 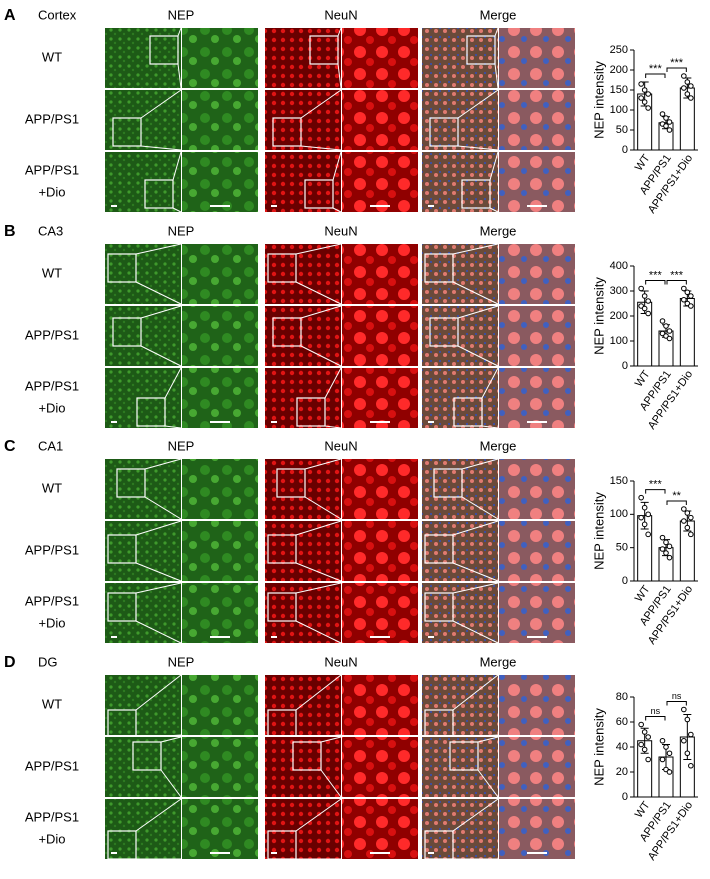 What do you see at coordinates (181, 445) in the screenshot?
I see `column-header: NEP` at bounding box center [181, 445].